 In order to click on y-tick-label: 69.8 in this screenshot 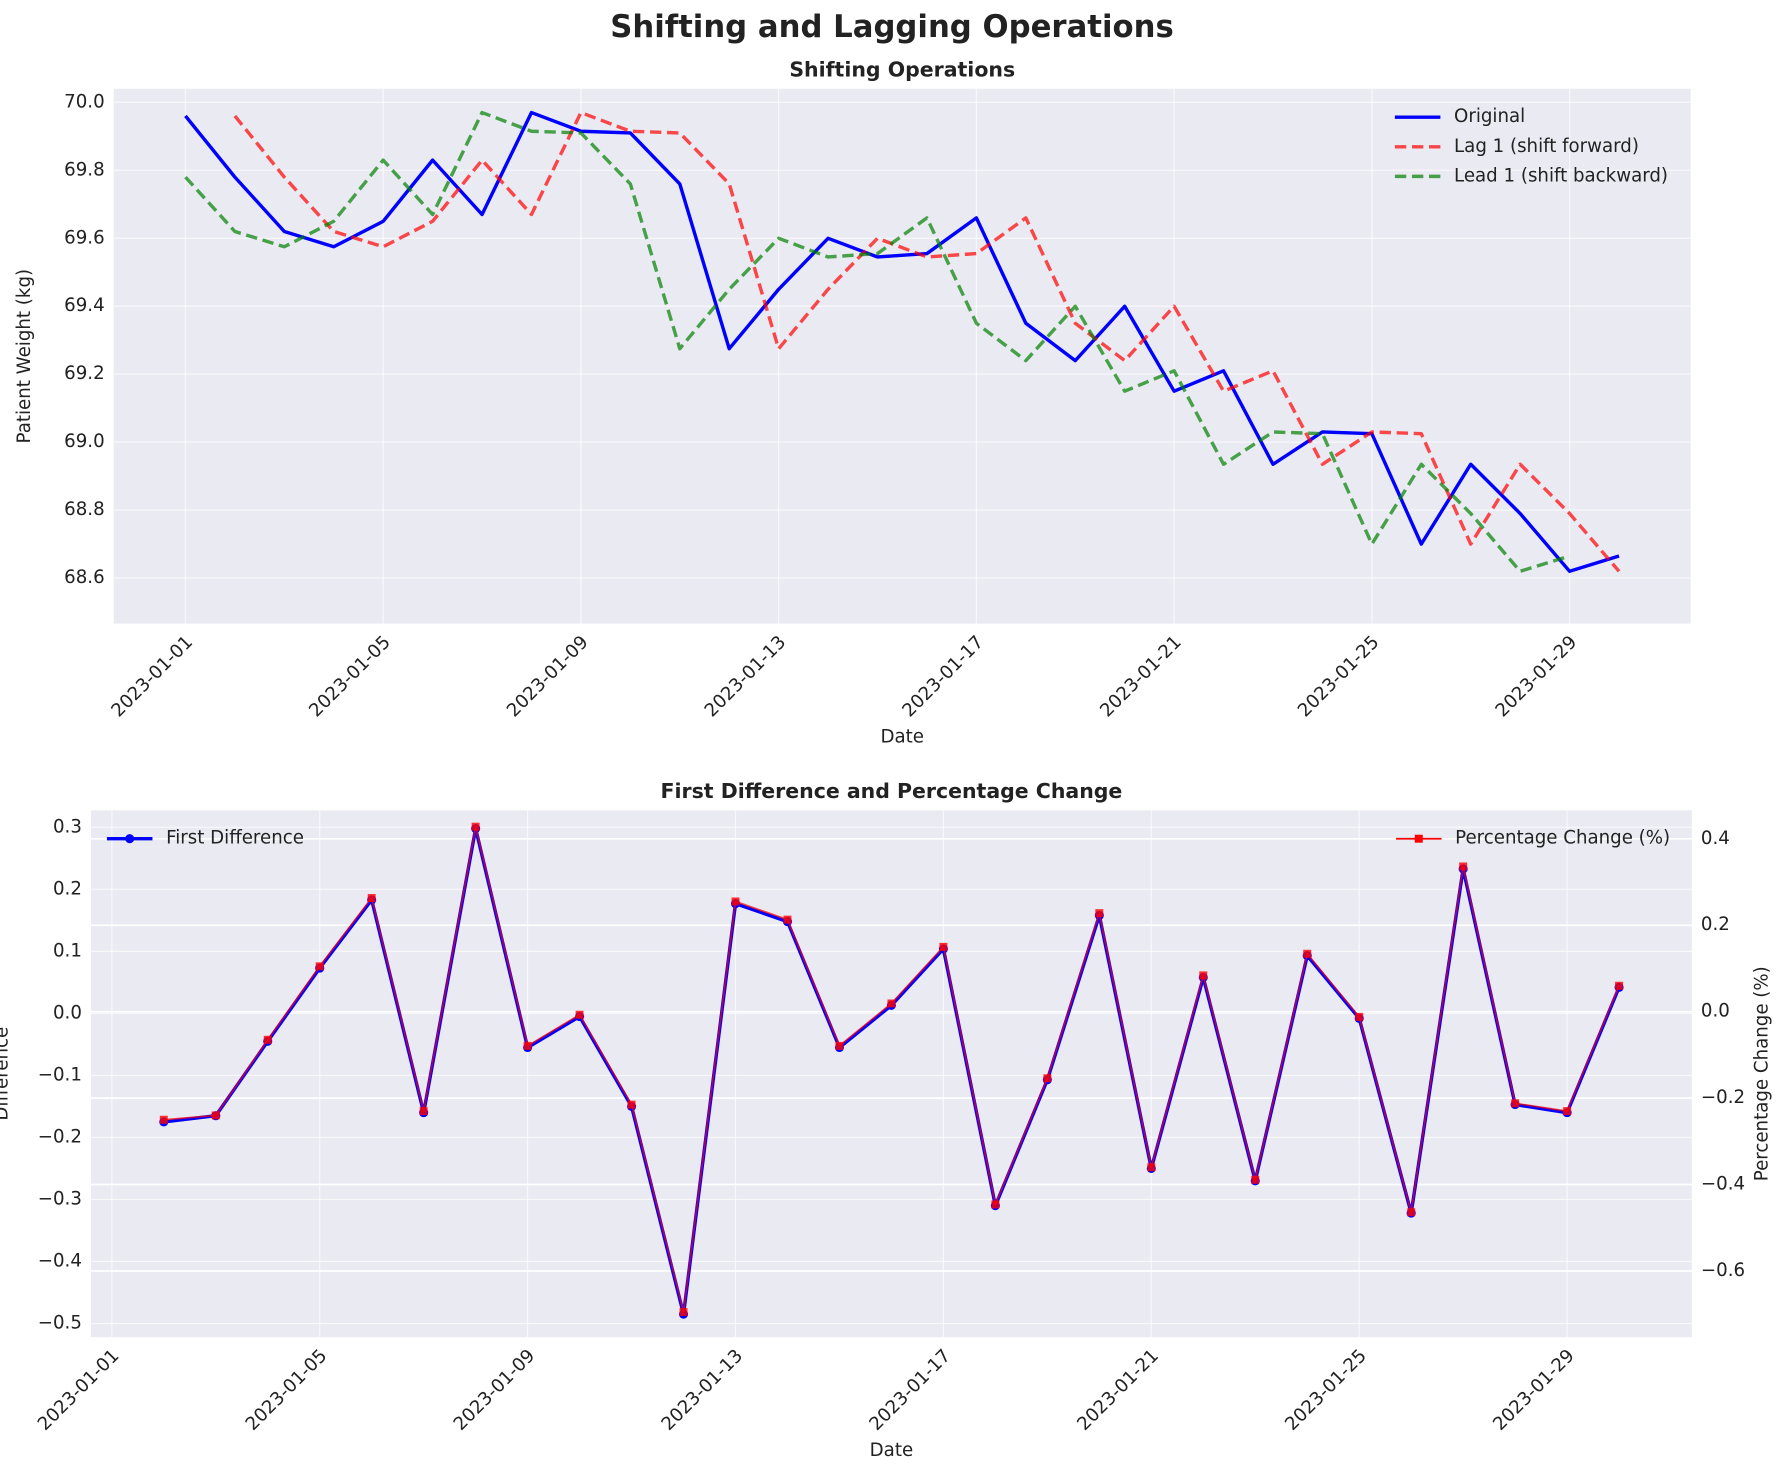, I will do `click(84, 169)`.